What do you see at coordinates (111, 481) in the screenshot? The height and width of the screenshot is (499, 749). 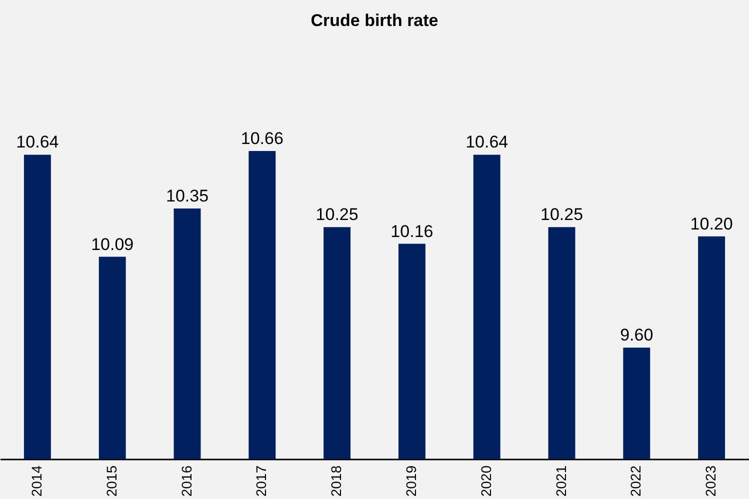 I see `x-tick-label: 2015` at bounding box center [111, 481].